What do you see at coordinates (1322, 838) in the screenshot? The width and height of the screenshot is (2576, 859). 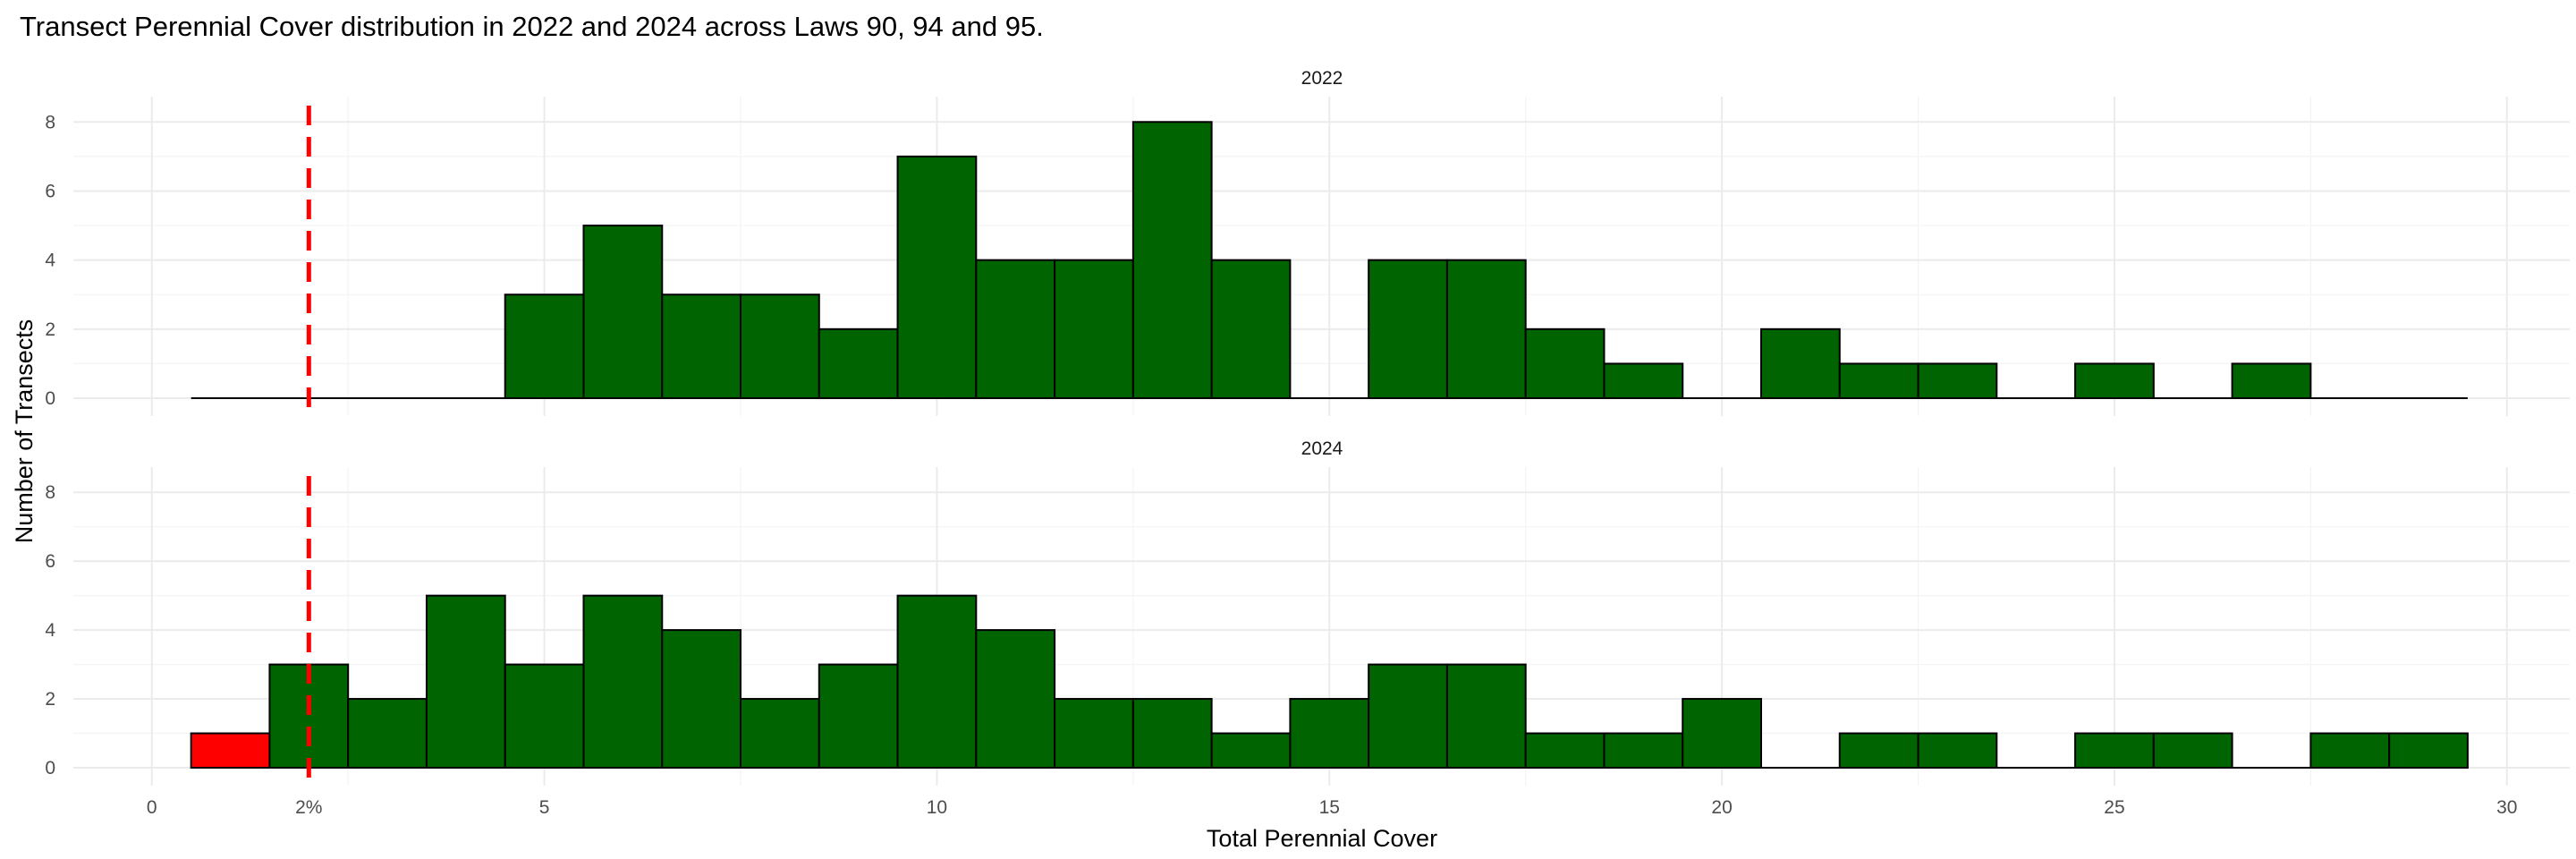 I see `x-axis-title: Total Perennial Cover` at bounding box center [1322, 838].